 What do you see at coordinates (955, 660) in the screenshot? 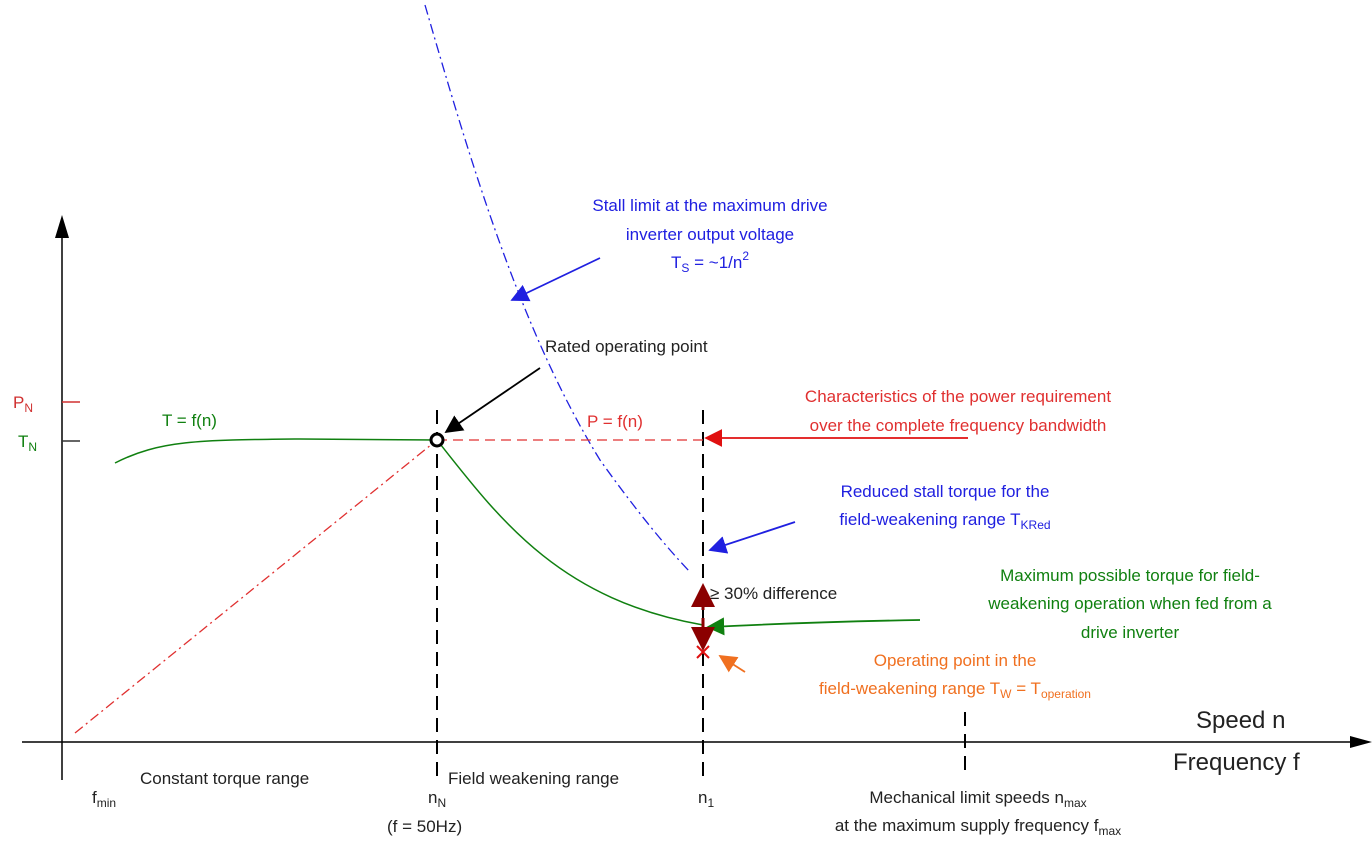
I see `annotation: Operating point in the` at bounding box center [955, 660].